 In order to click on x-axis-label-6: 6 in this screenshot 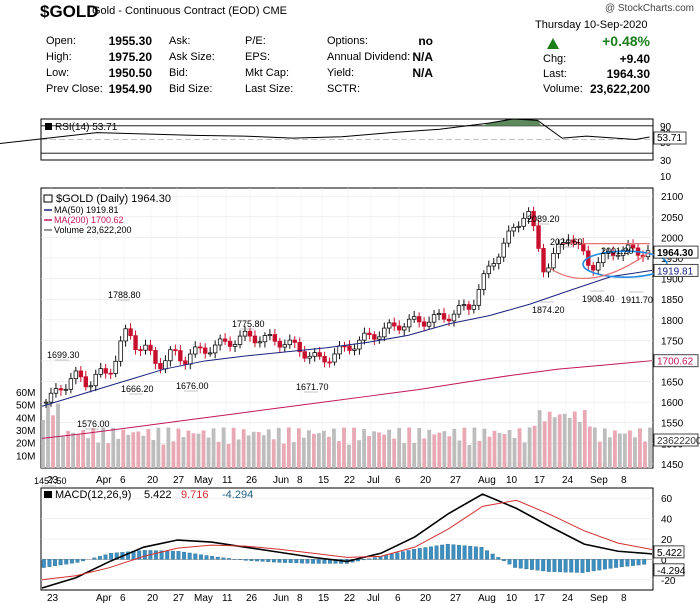, I will do `click(398, 480)`.